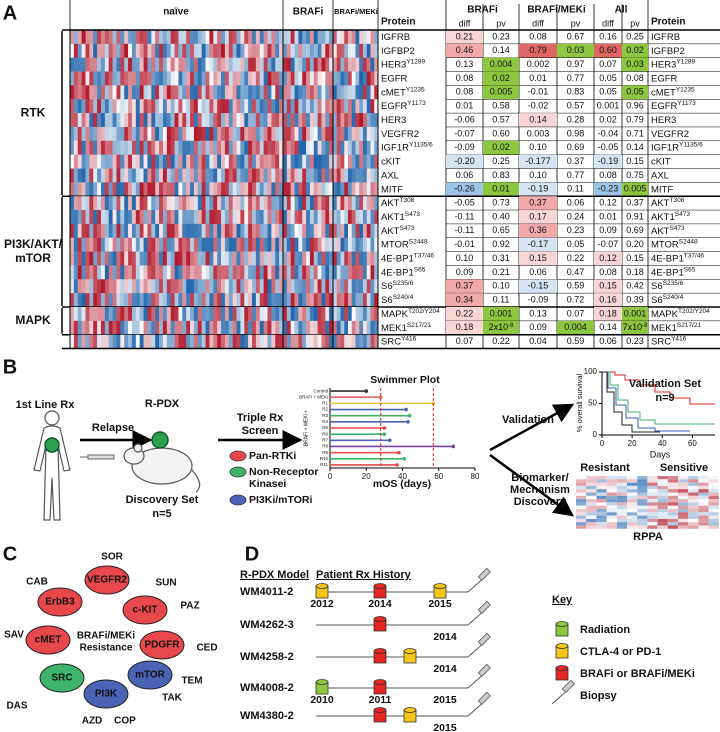 The height and width of the screenshot is (732, 720). What do you see at coordinates (325, 409) in the screenshot?
I see `category-label: R2` at bounding box center [325, 409].